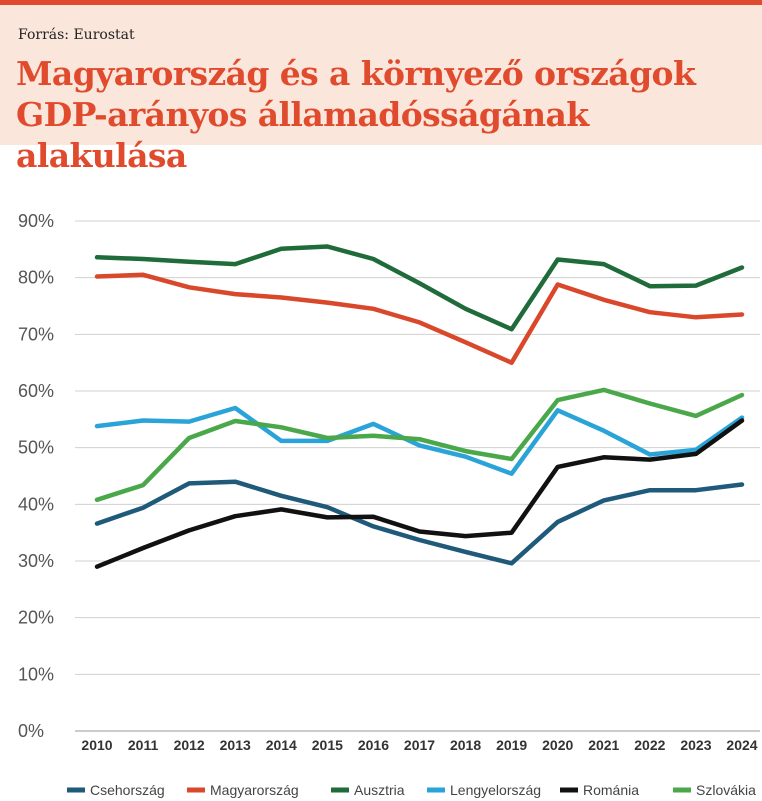  I want to click on series-line-csehorszag, so click(419, 522).